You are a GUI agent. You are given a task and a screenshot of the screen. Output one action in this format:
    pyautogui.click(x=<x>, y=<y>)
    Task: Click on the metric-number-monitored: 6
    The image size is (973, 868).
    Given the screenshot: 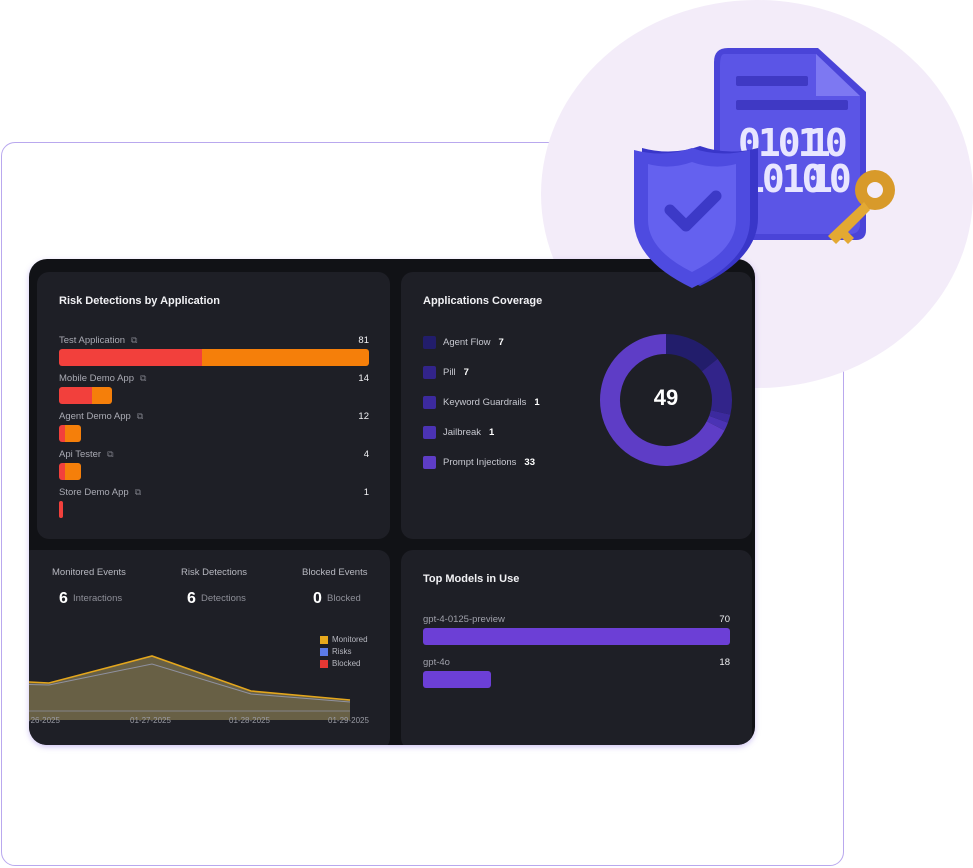 What is the action you would take?
    pyautogui.click(x=63, y=598)
    